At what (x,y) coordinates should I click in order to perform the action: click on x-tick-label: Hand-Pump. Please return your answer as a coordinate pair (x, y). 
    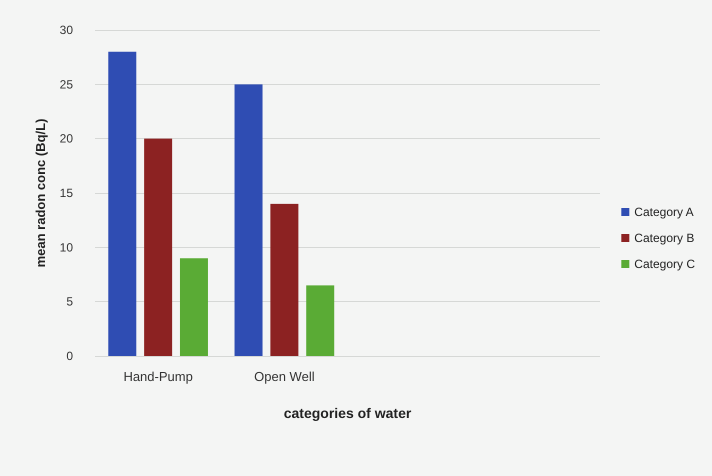
    Looking at the image, I should click on (158, 376).